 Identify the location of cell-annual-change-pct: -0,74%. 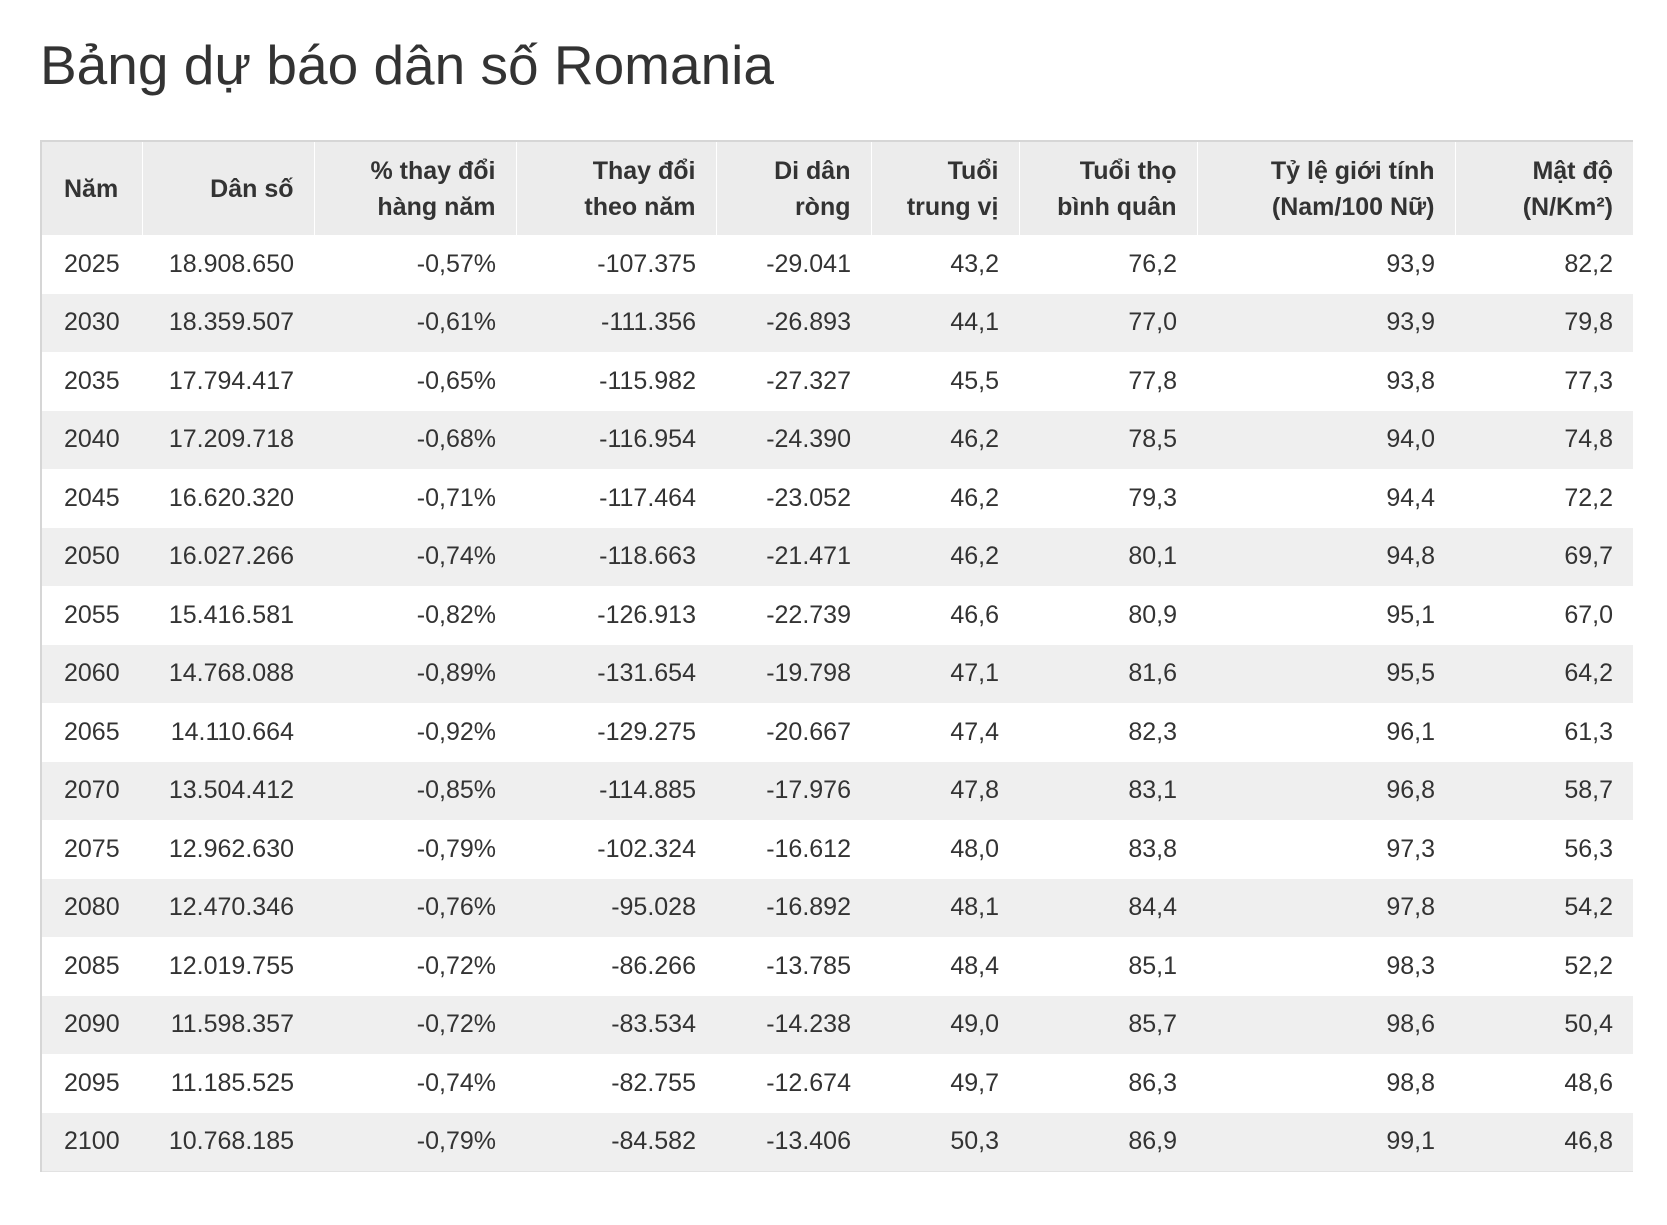
(456, 556).